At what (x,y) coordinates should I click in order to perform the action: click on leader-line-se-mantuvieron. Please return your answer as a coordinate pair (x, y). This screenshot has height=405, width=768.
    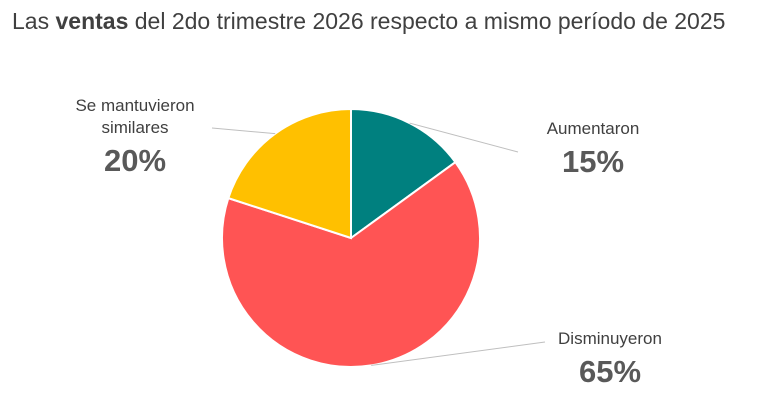
    Looking at the image, I should click on (243, 131).